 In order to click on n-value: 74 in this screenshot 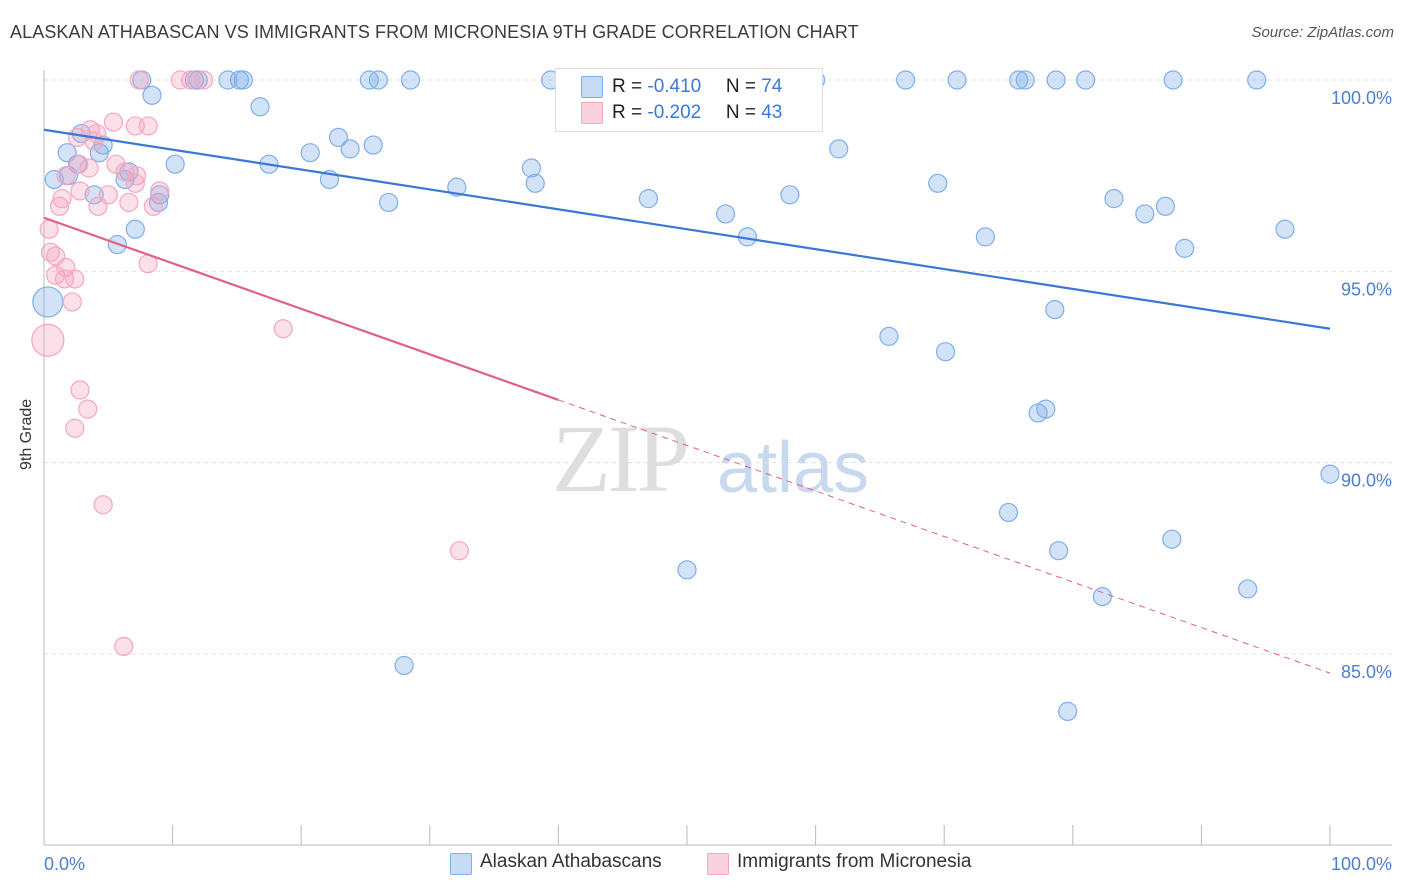, I will do `click(772, 86)`.